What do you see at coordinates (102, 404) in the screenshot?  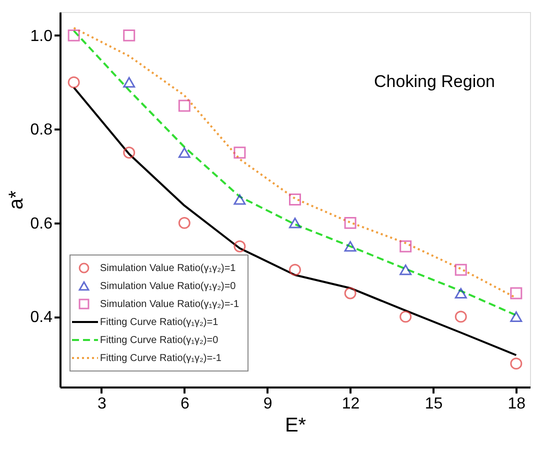 I see `x-tick-label: 3` at bounding box center [102, 404].